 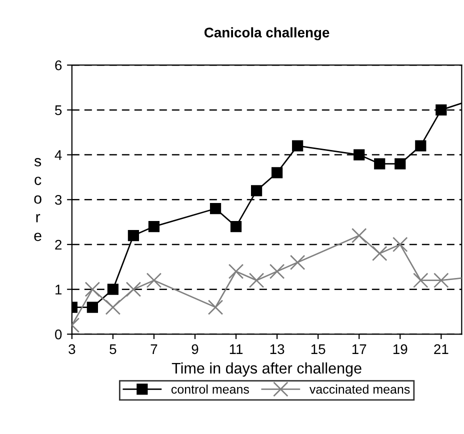 I want to click on x-tick-label: 7, so click(x=154, y=349).